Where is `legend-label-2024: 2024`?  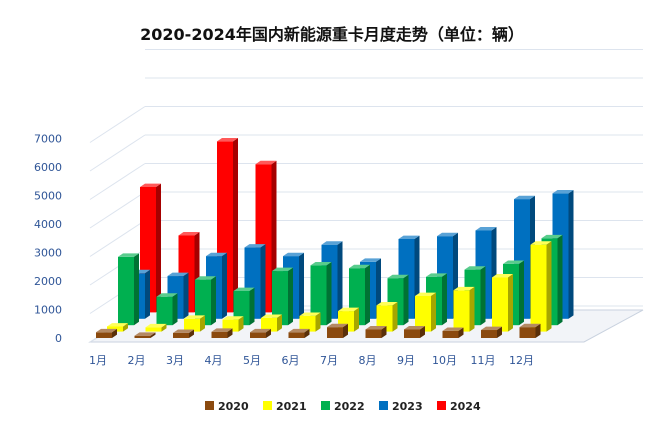 legend-label-2024: 2024 is located at coordinates (465, 406).